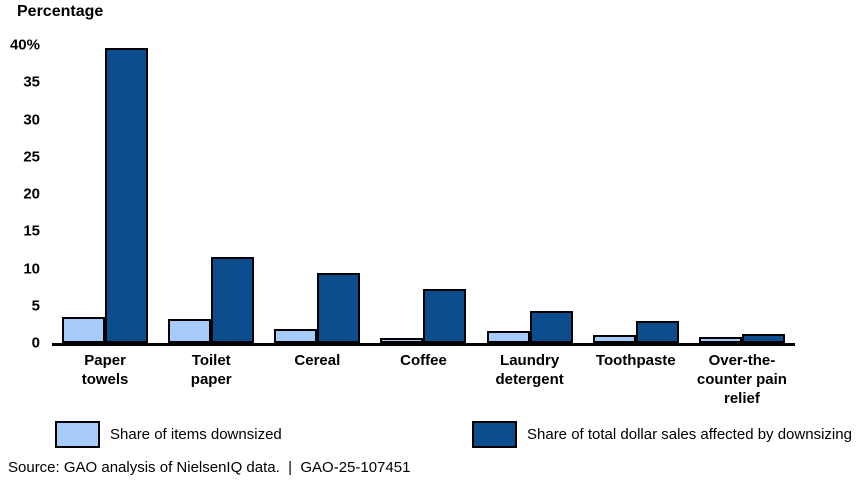 Image resolution: width=867 pixels, height=486 pixels. Describe the element at coordinates (31, 119) in the screenshot. I see `y-tick-label: 30` at that location.